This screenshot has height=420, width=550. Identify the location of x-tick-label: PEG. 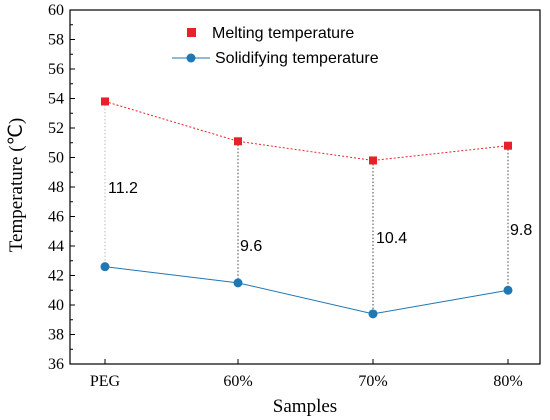
(105, 381).